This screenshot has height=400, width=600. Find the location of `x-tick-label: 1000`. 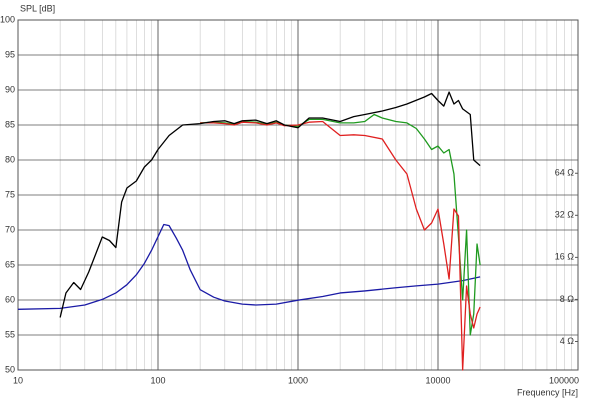

x-tick-label: 1000 is located at coordinates (298, 380).